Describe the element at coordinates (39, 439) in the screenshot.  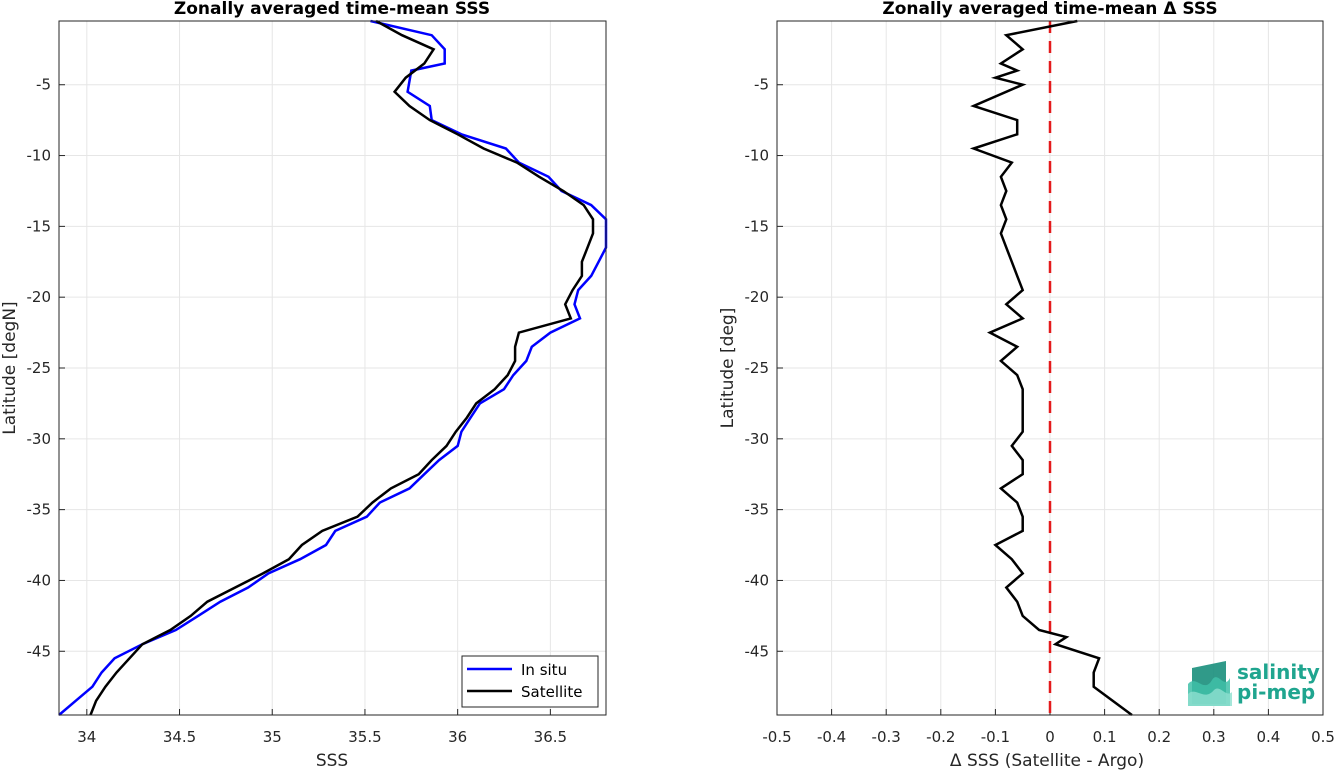
I see `left-y-tick-label: -30` at that location.